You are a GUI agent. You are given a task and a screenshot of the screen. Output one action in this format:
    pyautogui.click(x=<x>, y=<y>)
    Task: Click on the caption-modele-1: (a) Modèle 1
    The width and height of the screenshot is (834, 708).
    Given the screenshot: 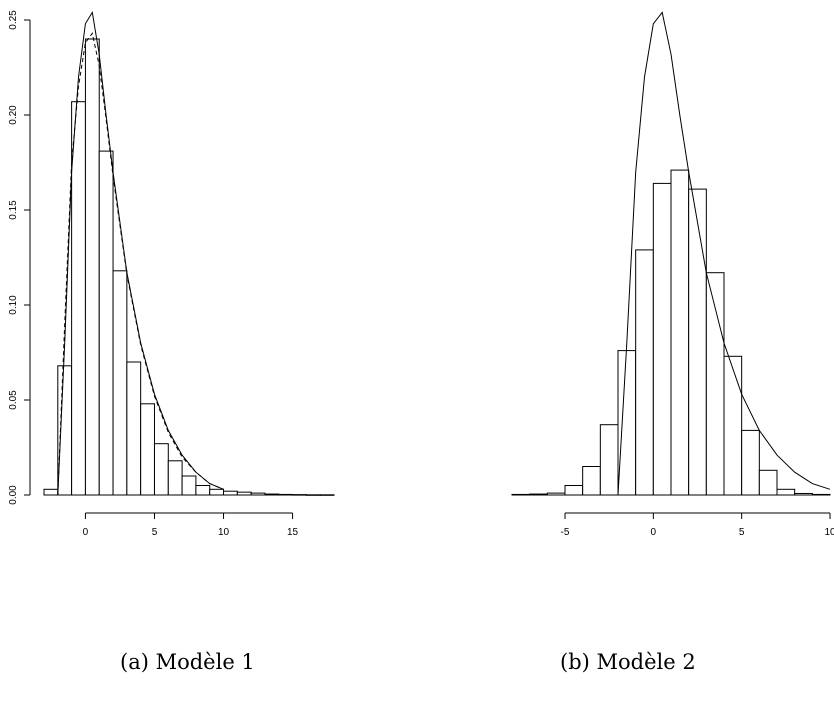 What is the action you would take?
    pyautogui.click(x=187, y=662)
    